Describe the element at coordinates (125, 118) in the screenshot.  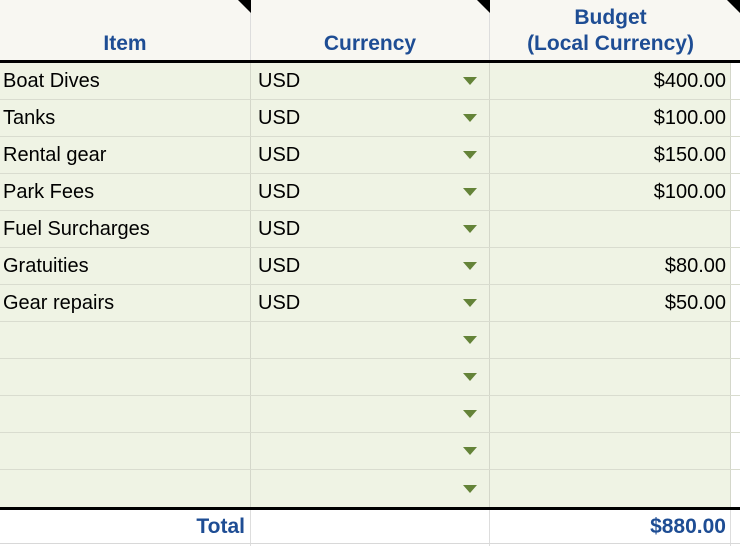
I see `item-cell: Tanks` at that location.